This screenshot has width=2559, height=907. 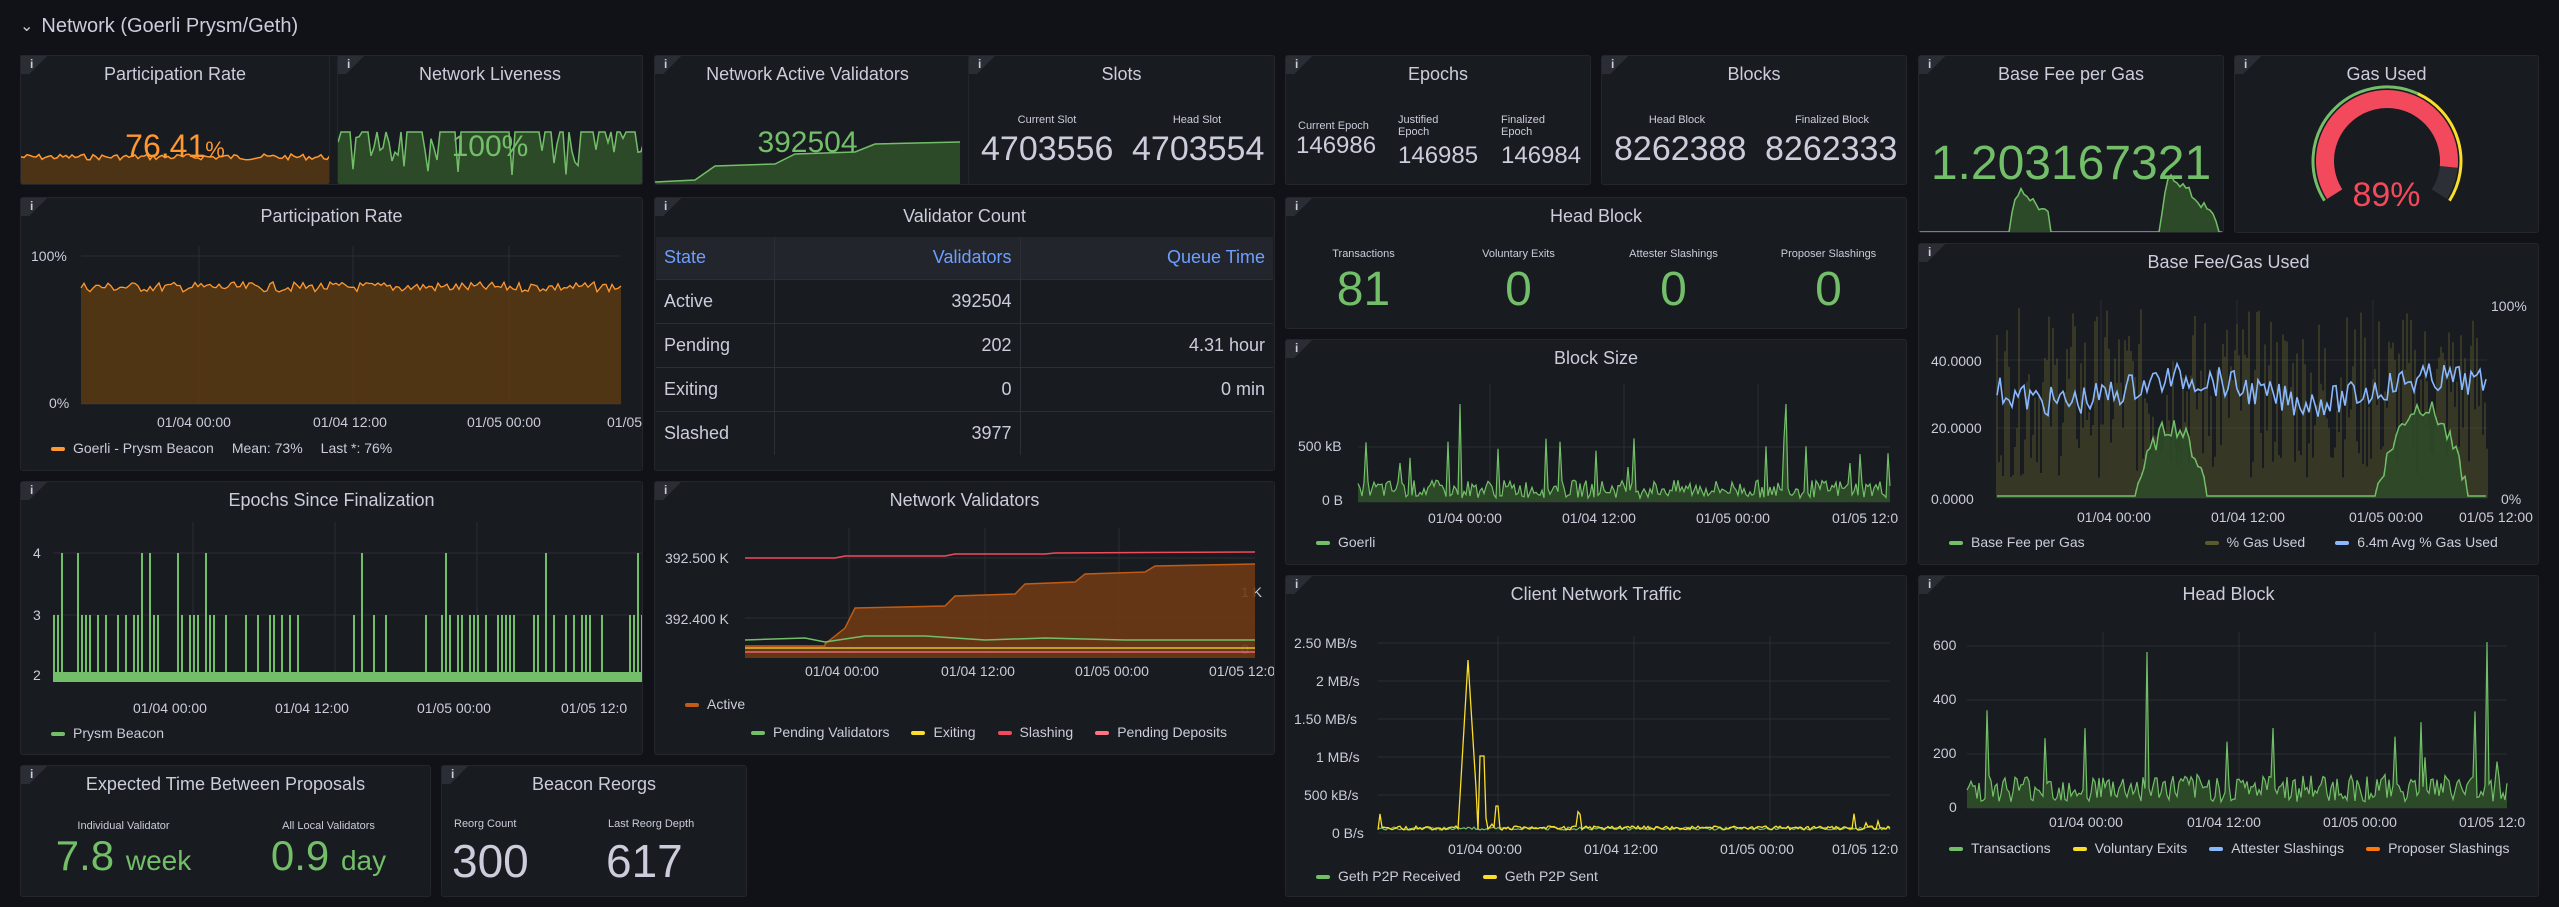 What do you see at coordinates (2017, 542) in the screenshot?
I see `legend-item: Base Fee per Gas` at bounding box center [2017, 542].